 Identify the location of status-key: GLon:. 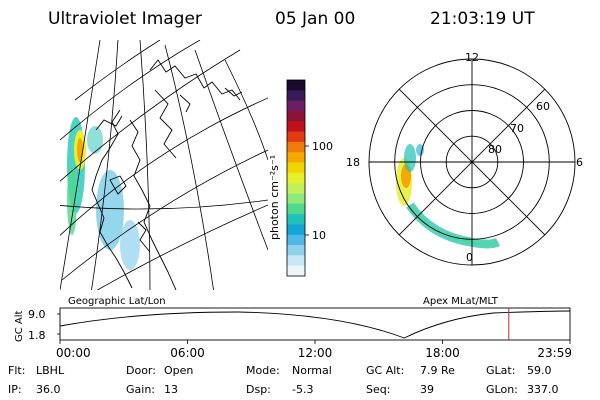
(502, 389).